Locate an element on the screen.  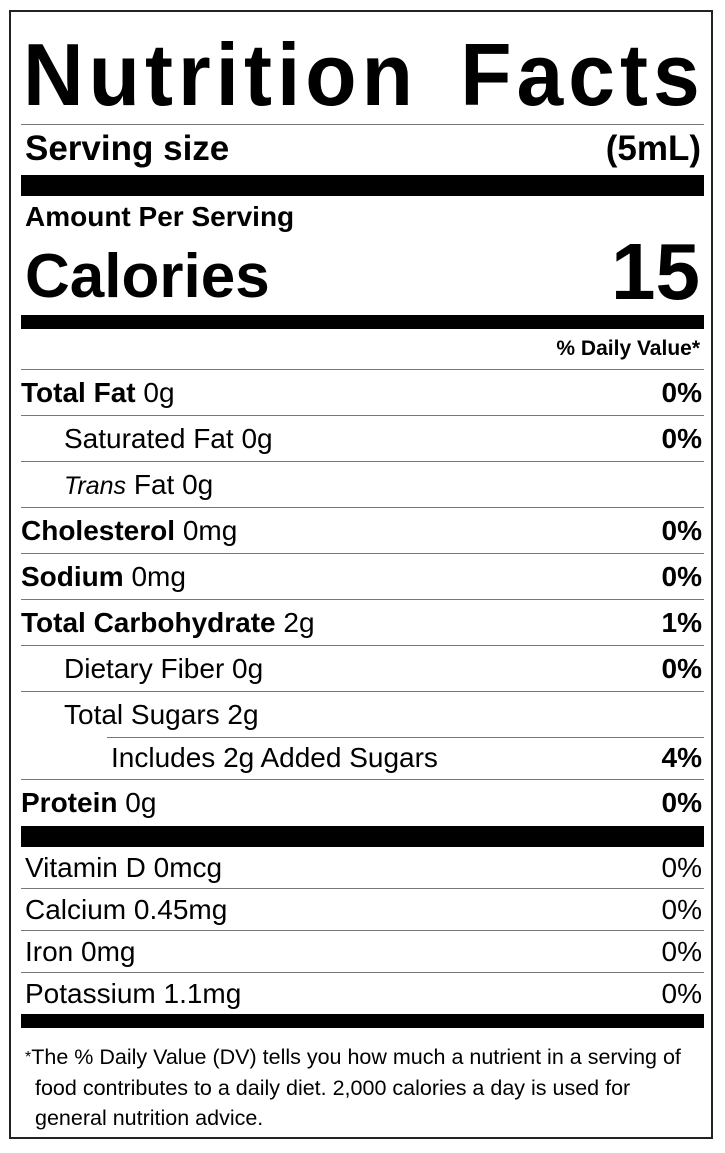
nutrient-row-trans-fat: Trans Fat 0g is located at coordinates (362, 484).